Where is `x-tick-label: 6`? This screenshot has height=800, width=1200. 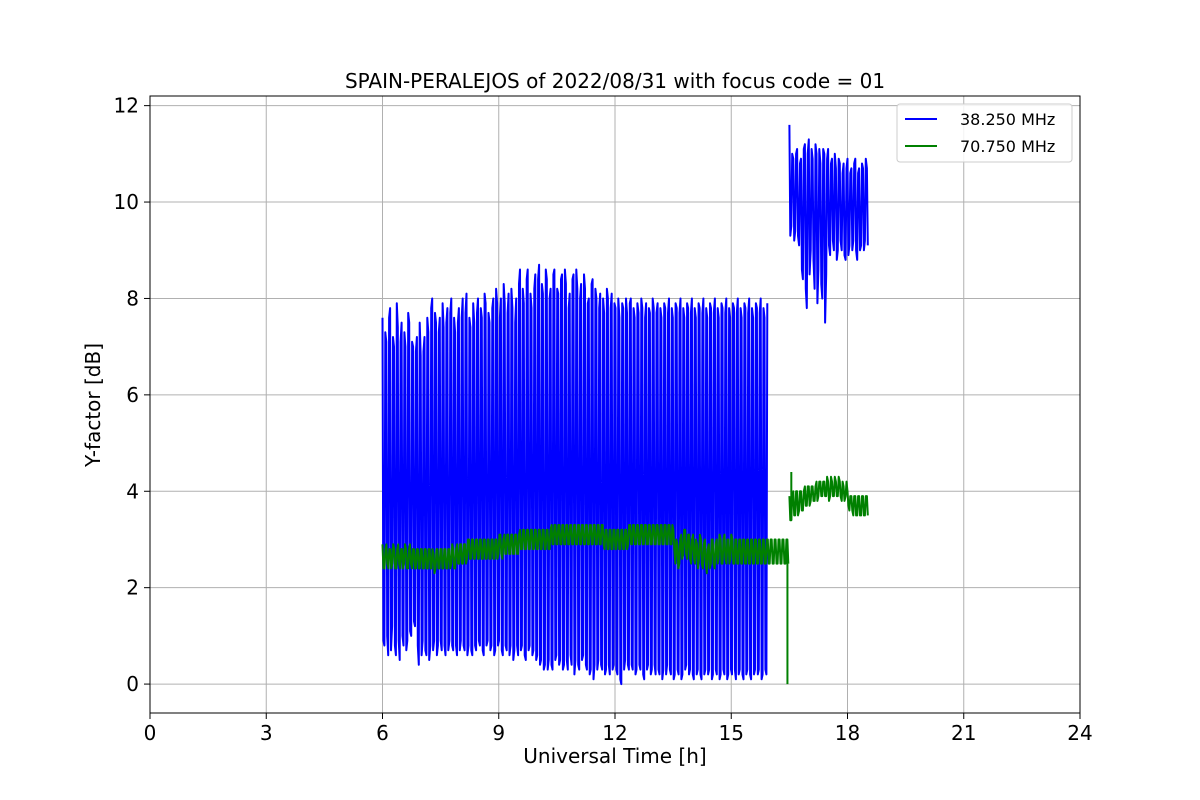 x-tick-label: 6 is located at coordinates (382, 733).